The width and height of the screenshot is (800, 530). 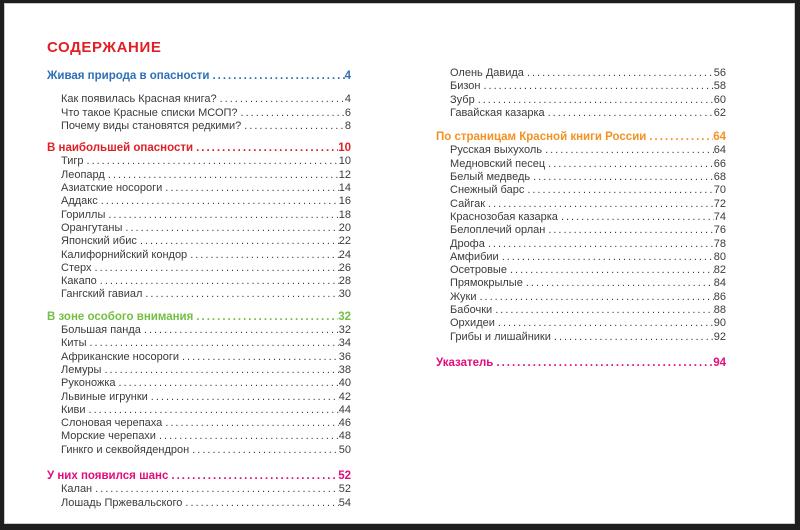 I want to click on toc-entry-page-number: 60, so click(x=719, y=99).